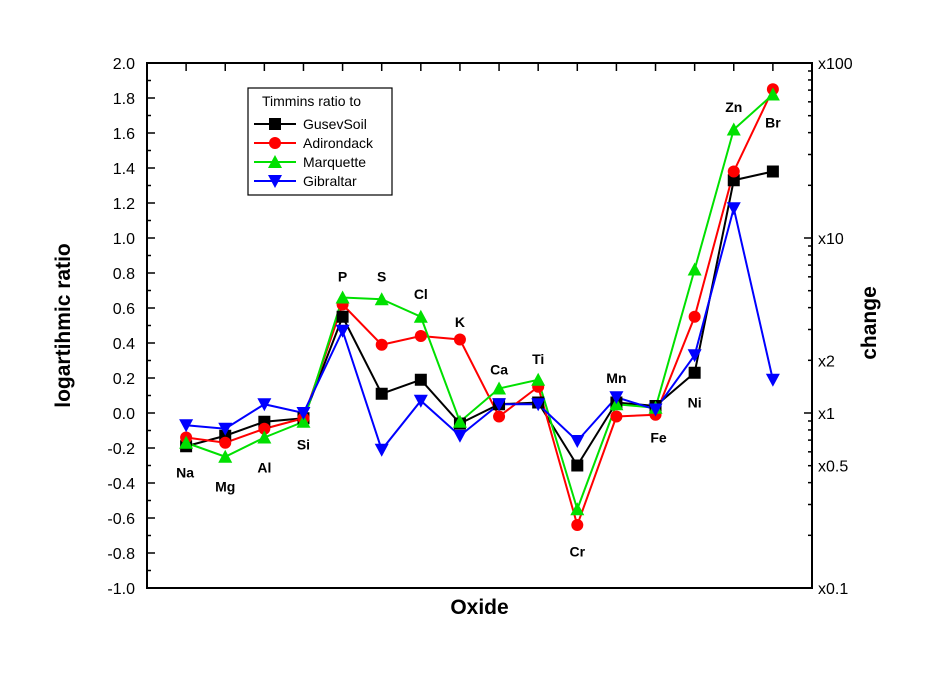  I want to click on category-label: Br, so click(773, 123).